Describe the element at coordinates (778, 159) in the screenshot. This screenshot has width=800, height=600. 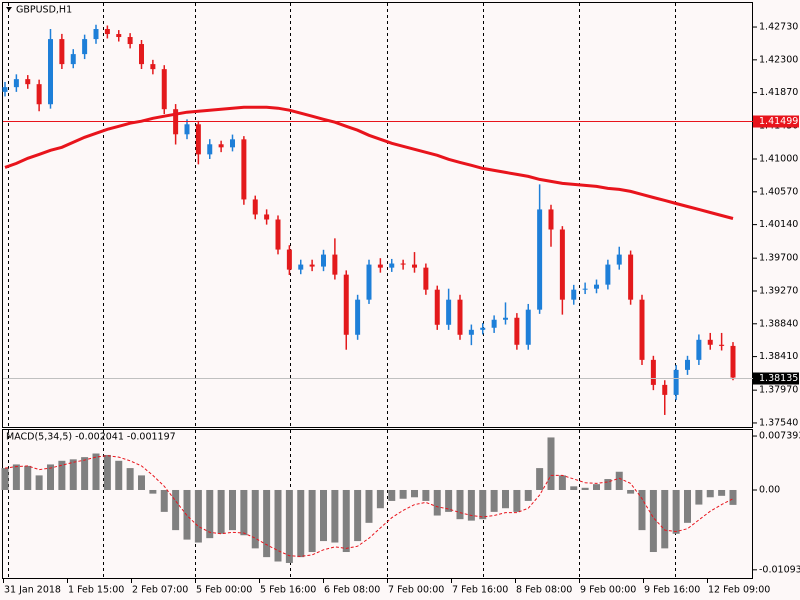
I see `y-tick-label: 1.41000` at that location.